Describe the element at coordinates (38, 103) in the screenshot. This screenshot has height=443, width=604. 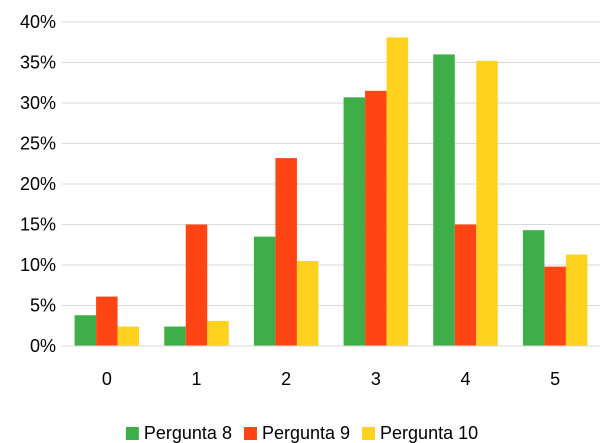
I see `y-tick-label: 30%` at that location.